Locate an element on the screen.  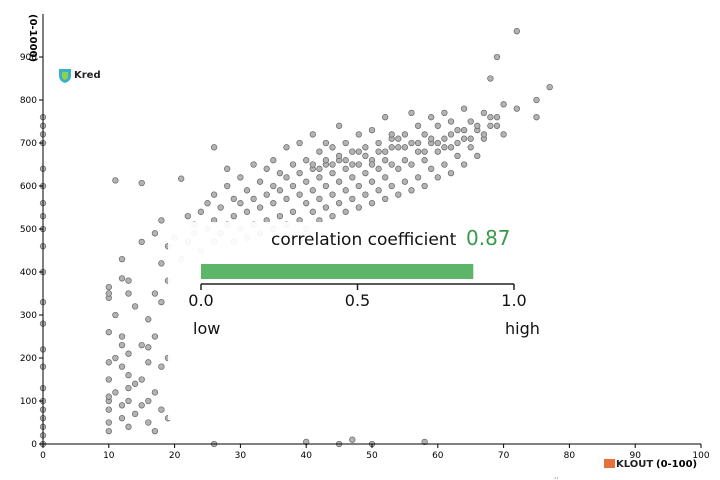
klout-brand-label: KLOUT is located at coordinates (634, 464).